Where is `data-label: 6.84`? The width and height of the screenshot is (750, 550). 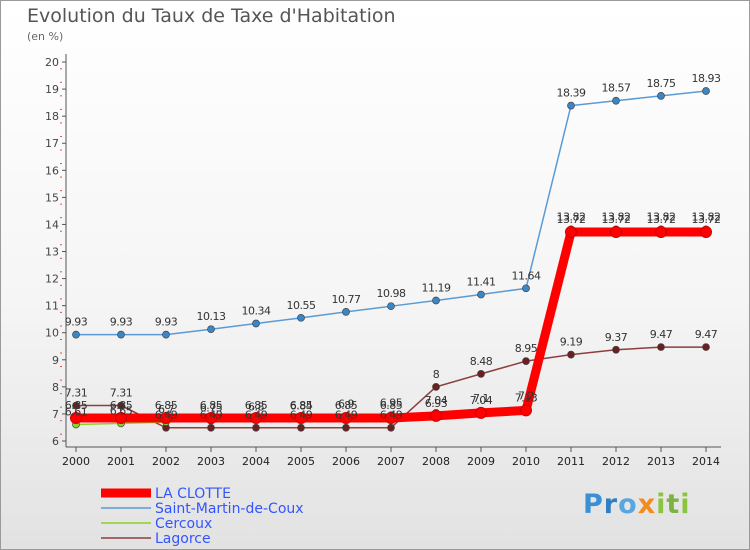
data-label: 6.84 is located at coordinates (301, 405).